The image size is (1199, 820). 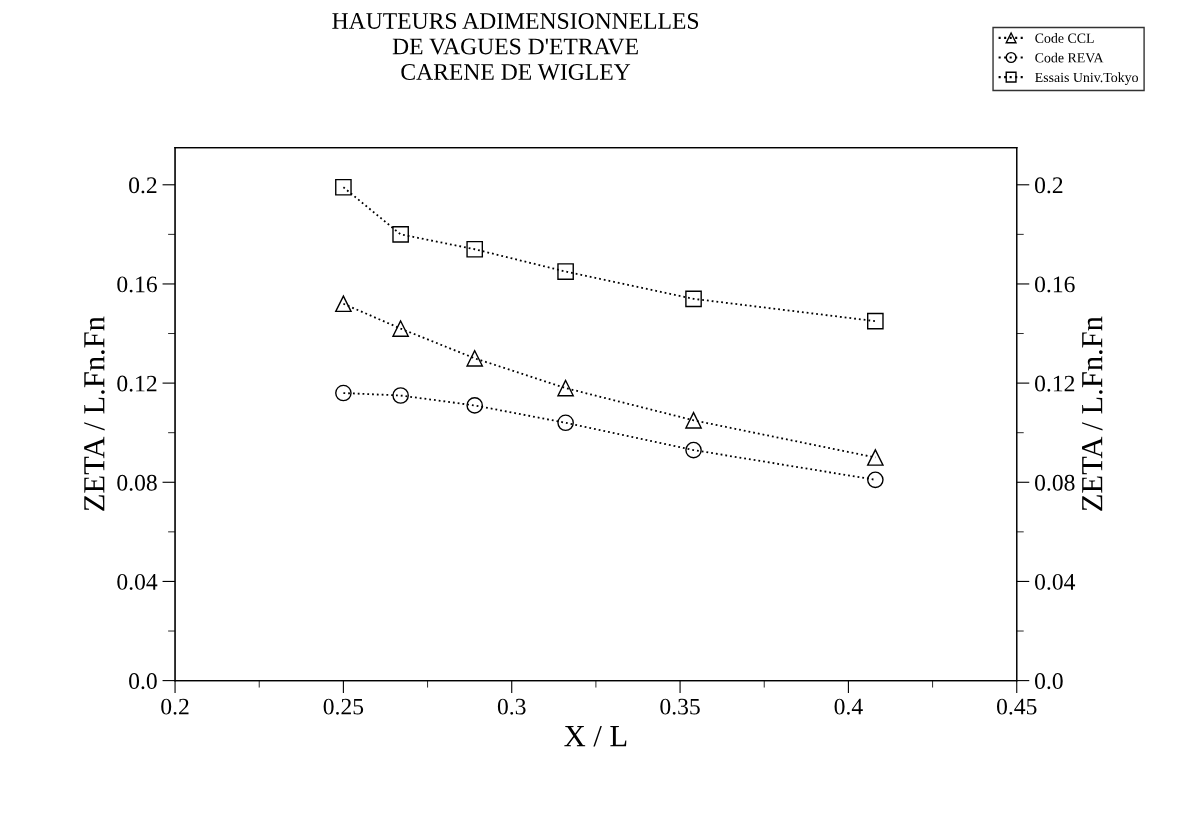 What do you see at coordinates (175, 706) in the screenshot?
I see `x-tick-label: 0.2` at bounding box center [175, 706].